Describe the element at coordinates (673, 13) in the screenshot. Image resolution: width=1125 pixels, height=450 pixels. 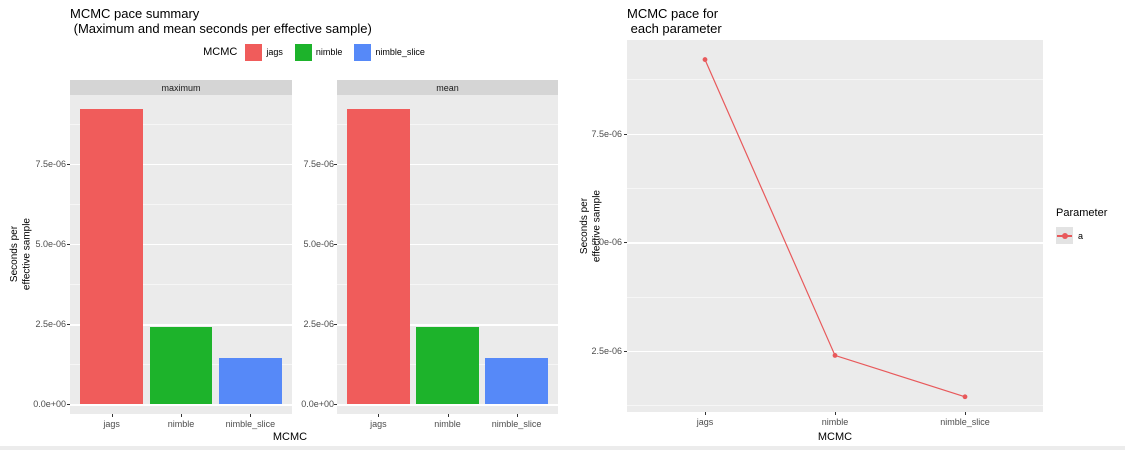
I see `line-chart-title-line1: MCMC pace for` at that location.